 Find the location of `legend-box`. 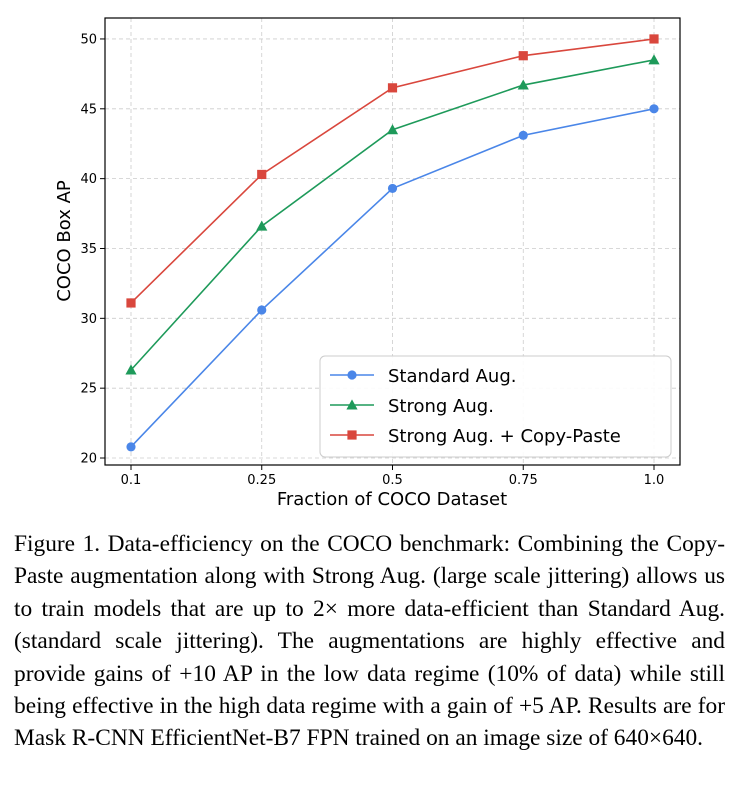

legend-box is located at coordinates (495, 406).